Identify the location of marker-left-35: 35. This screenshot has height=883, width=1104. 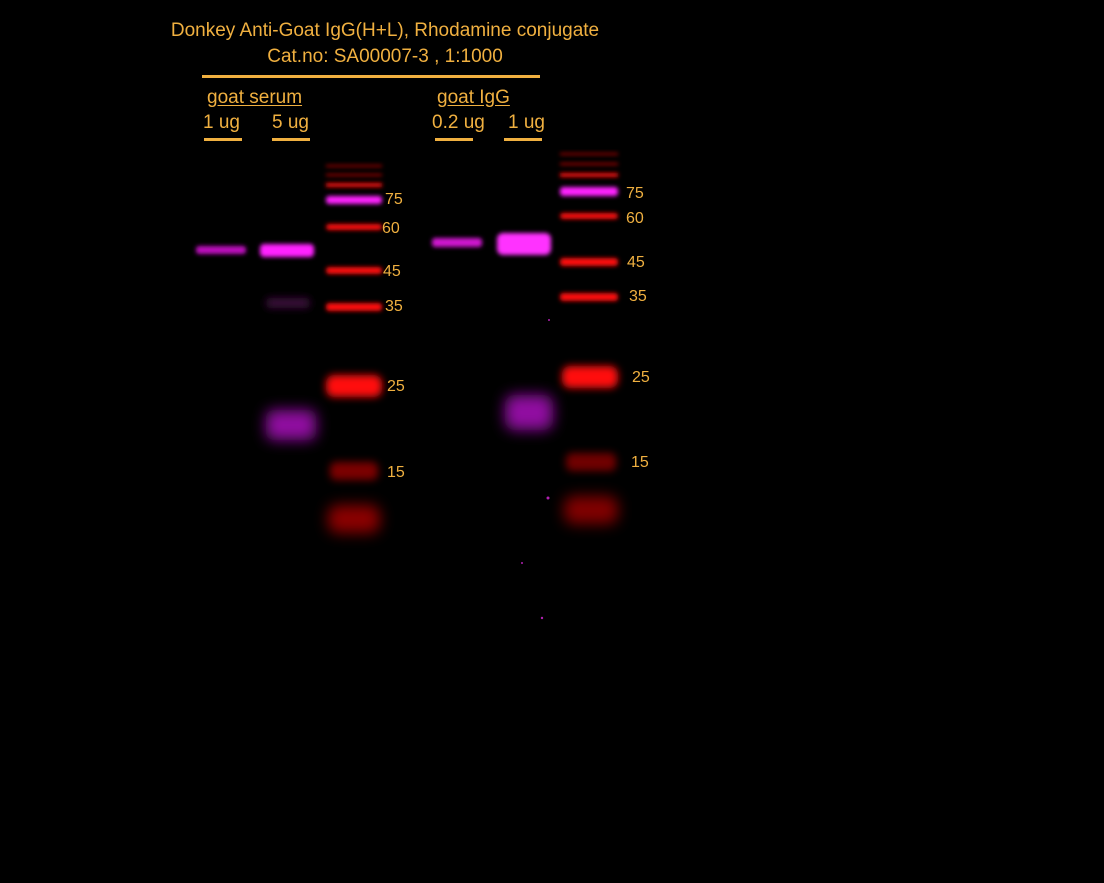
(394, 306).